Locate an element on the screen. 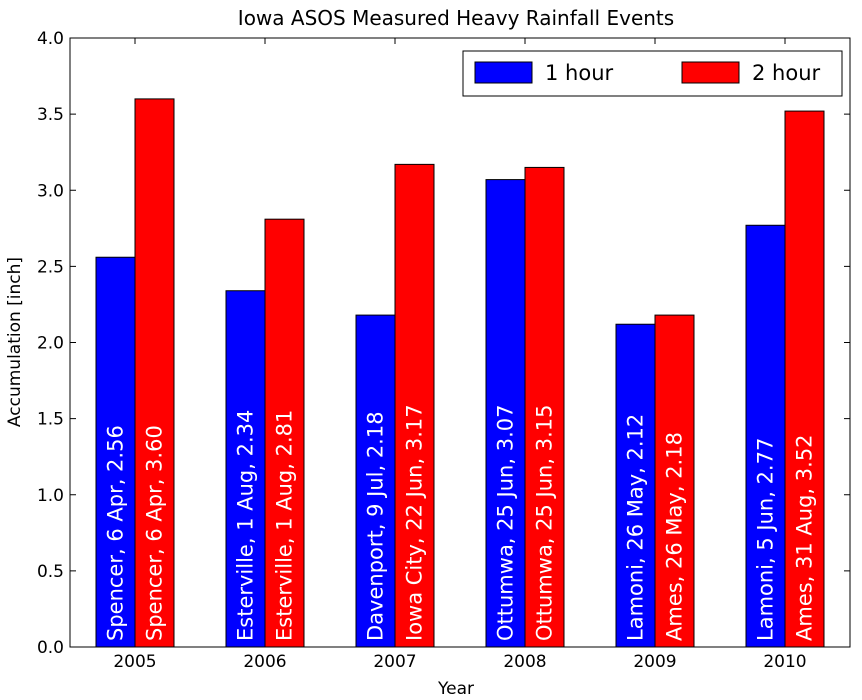 The width and height of the screenshot is (862, 700). x-tick-label: 2008 is located at coordinates (524, 662).